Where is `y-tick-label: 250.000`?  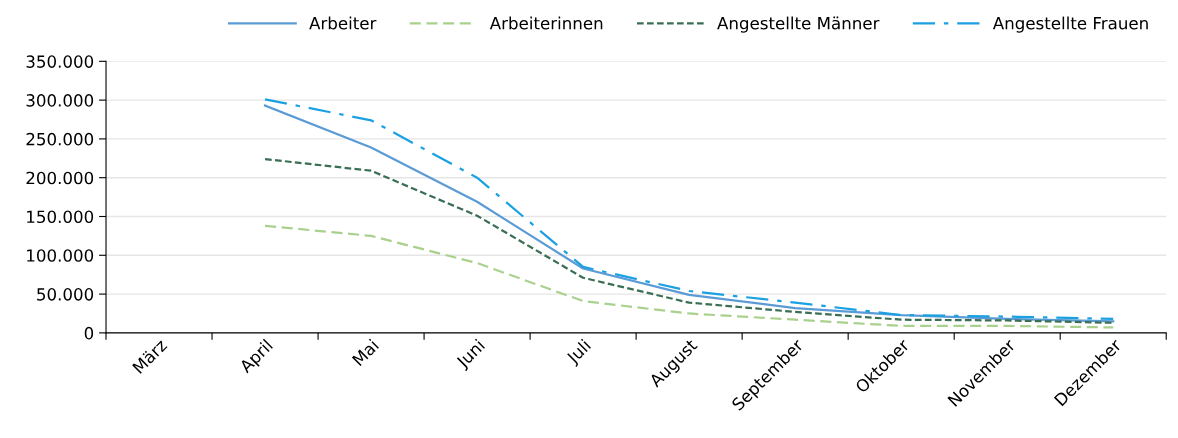 y-tick-label: 250.000 is located at coordinates (60, 139).